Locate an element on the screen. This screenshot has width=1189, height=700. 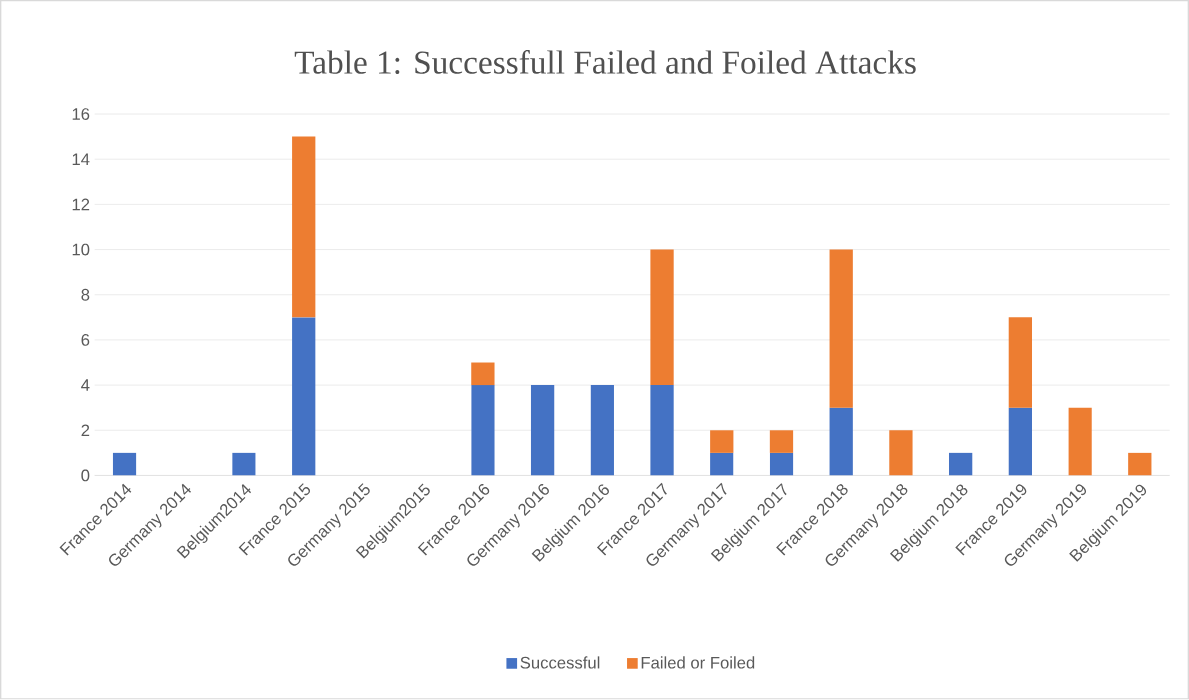
y-tick-label: 6 is located at coordinates (85, 340).